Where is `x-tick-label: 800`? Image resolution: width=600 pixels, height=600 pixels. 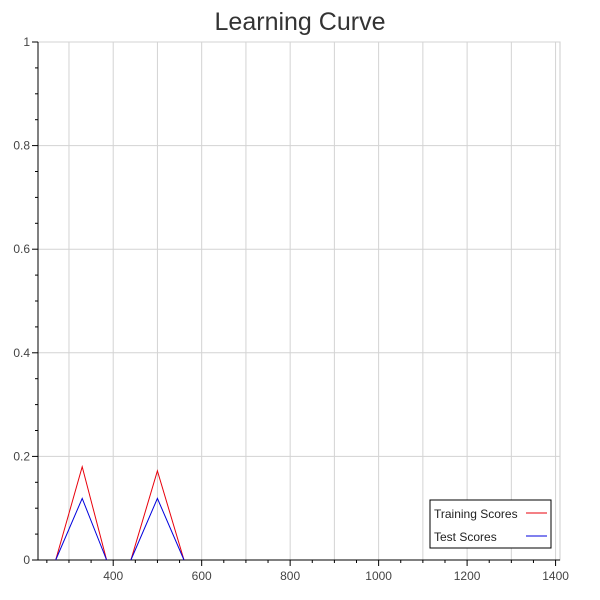 x-tick-label: 800 is located at coordinates (290, 576).